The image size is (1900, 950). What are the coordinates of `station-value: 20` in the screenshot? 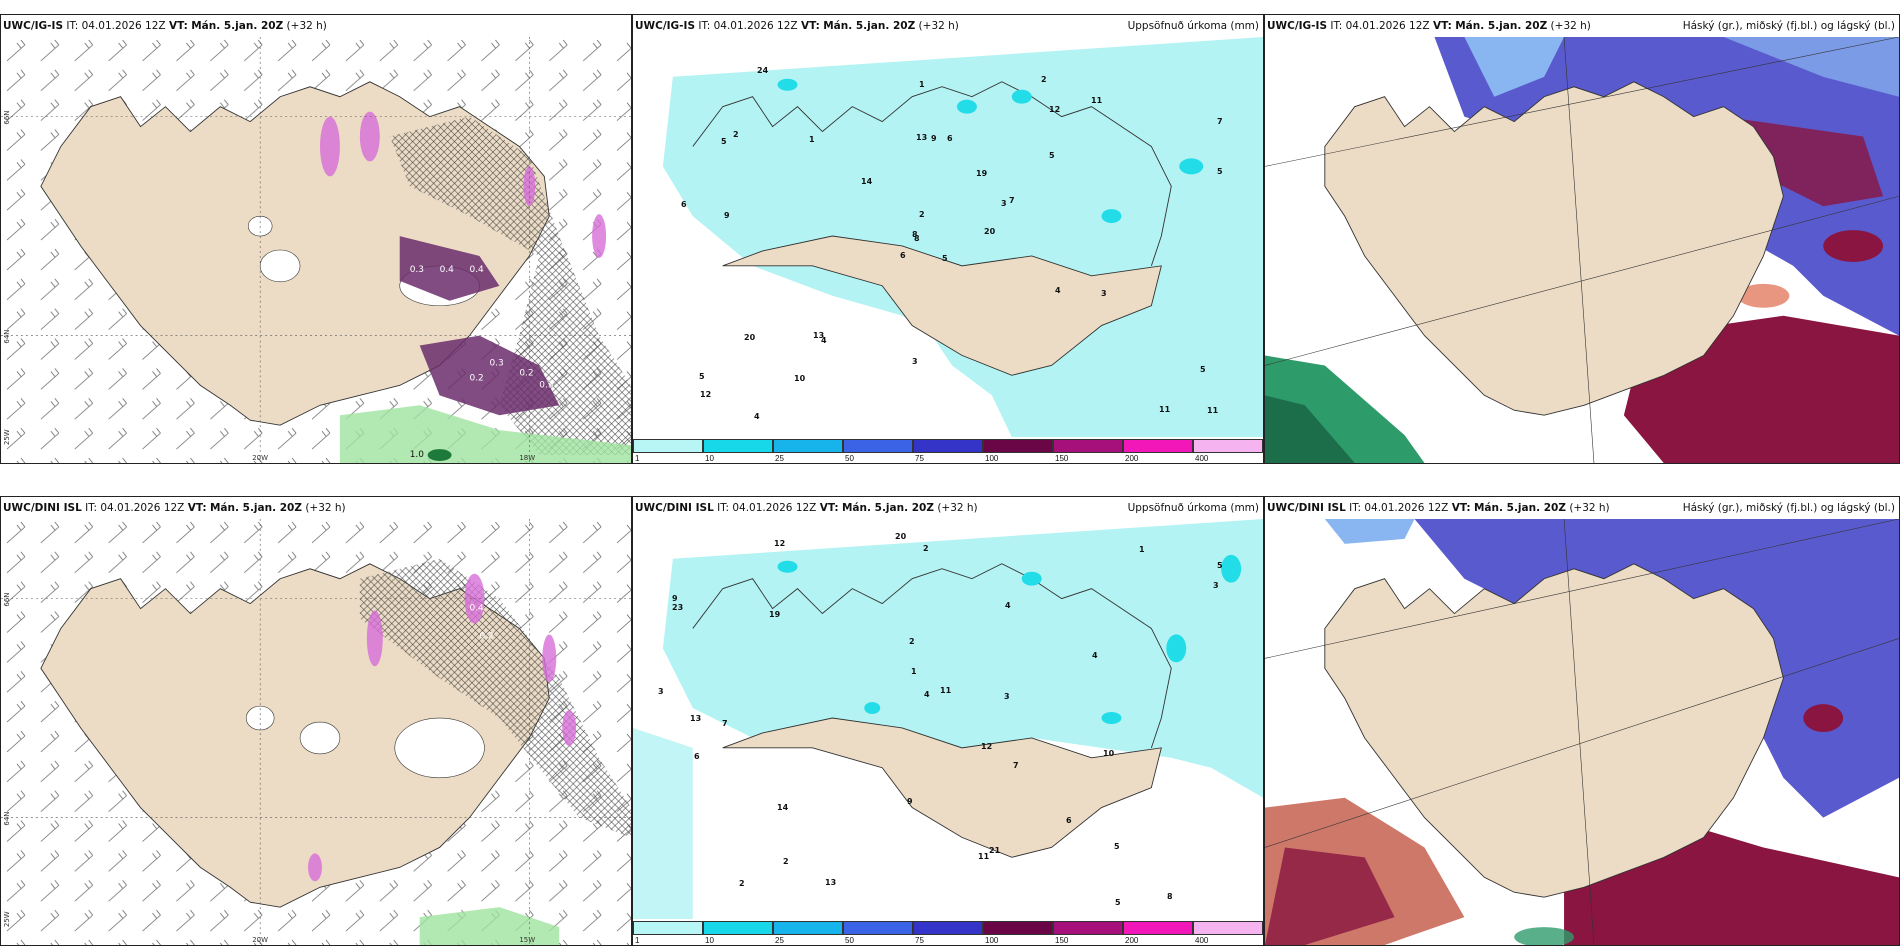 It's located at (750, 337).